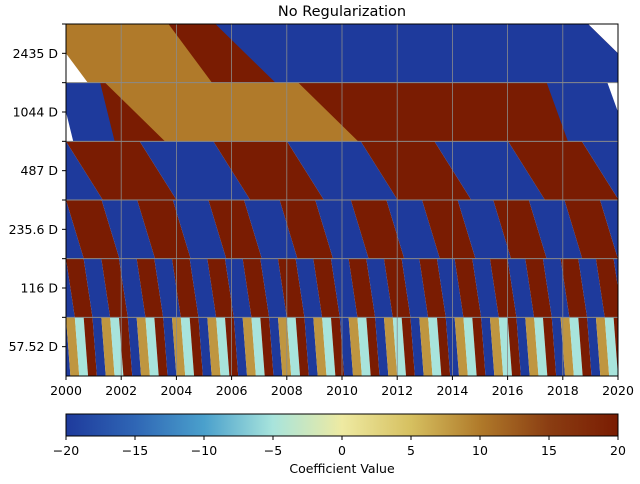 The width and height of the screenshot is (640, 484). What do you see at coordinates (33, 229) in the screenshot?
I see `y-tick-label: 235.6 D` at bounding box center [33, 229].